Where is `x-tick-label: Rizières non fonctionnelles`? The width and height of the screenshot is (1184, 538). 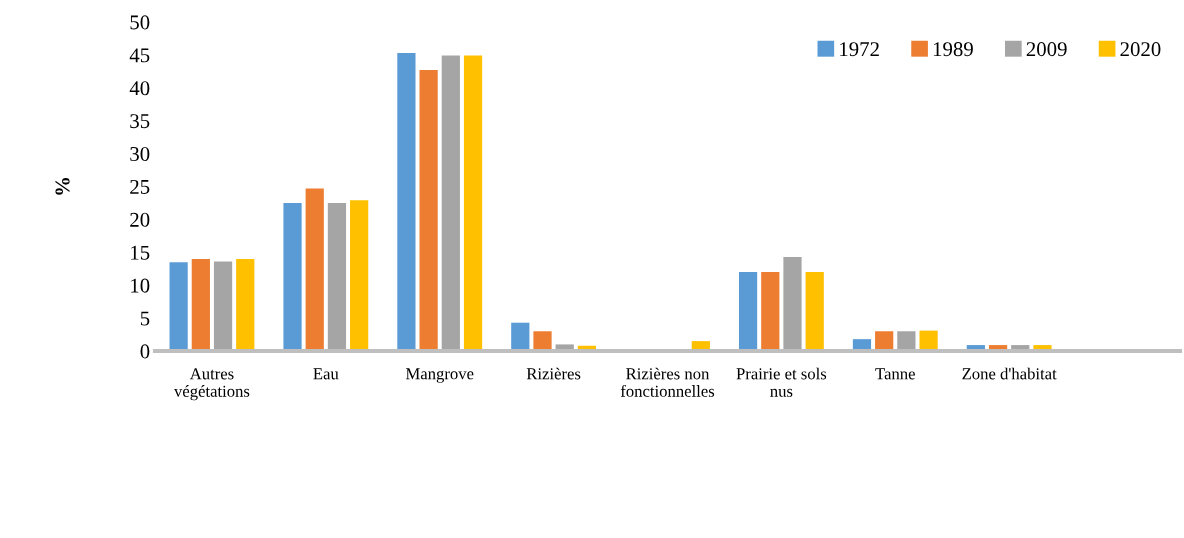
x-tick-label: Rizières non fonctionnelles is located at coordinates (667, 382).